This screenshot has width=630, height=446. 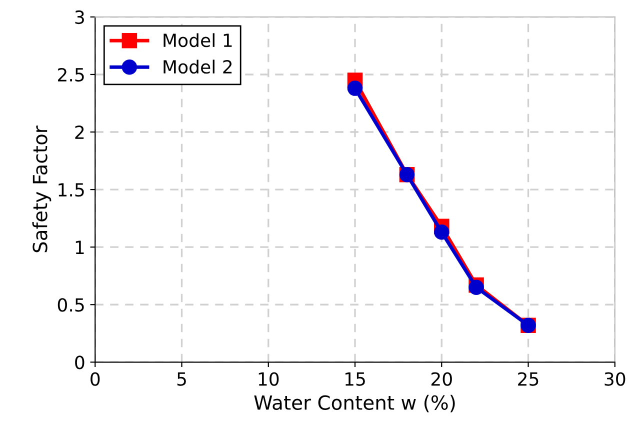 I want to click on y-tick-label: 1, so click(x=80, y=247).